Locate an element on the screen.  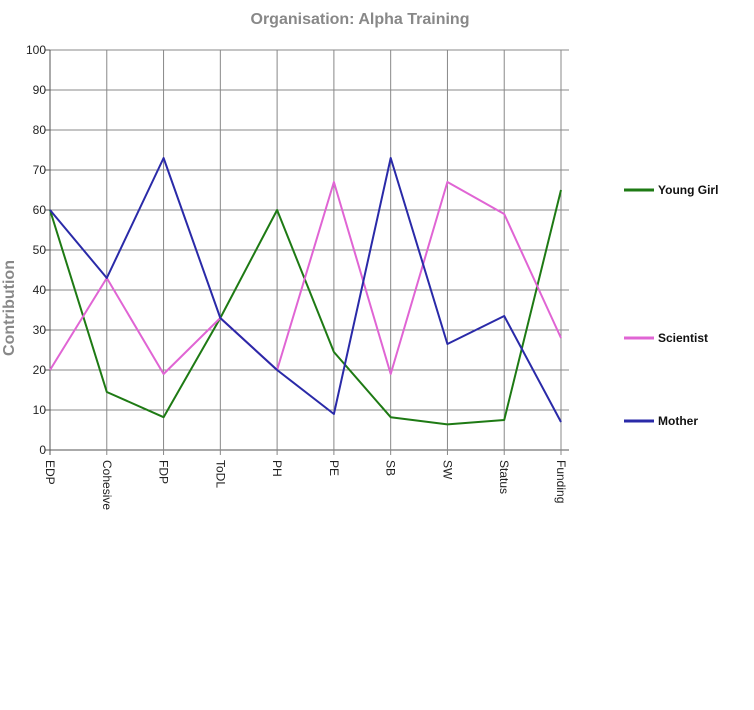
x-tick-label: ToDL is located at coordinates (220, 474).